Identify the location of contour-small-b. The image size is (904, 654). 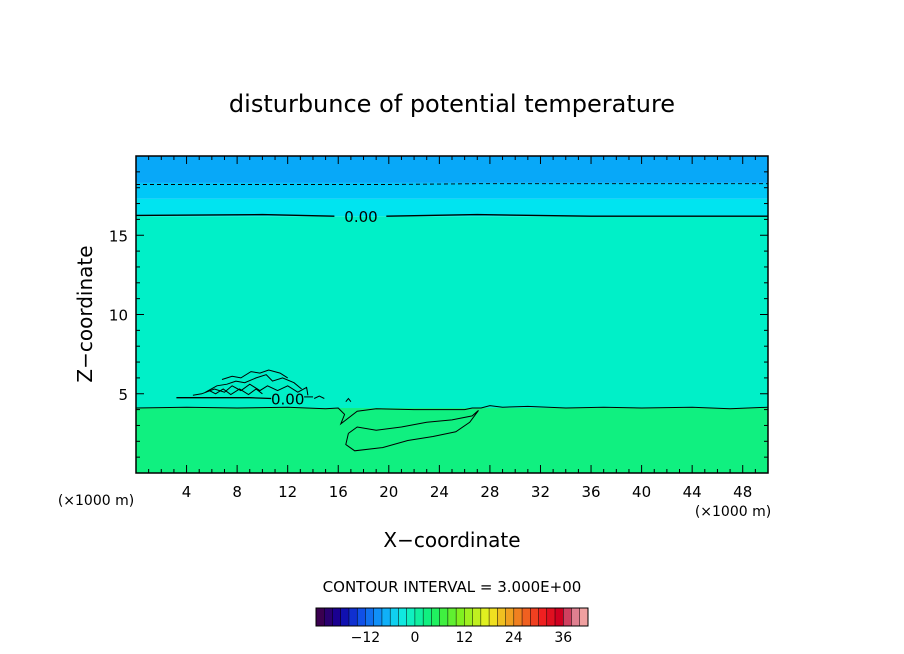
(348, 400).